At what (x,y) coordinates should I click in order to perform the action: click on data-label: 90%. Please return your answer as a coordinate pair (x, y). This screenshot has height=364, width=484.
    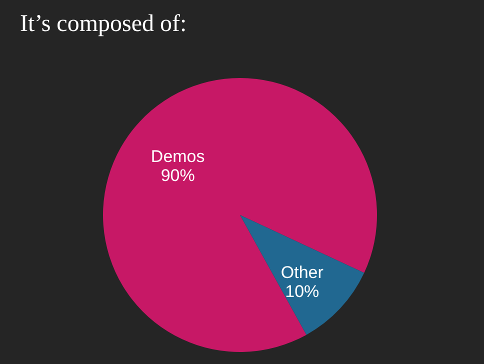
    Looking at the image, I should click on (177, 176).